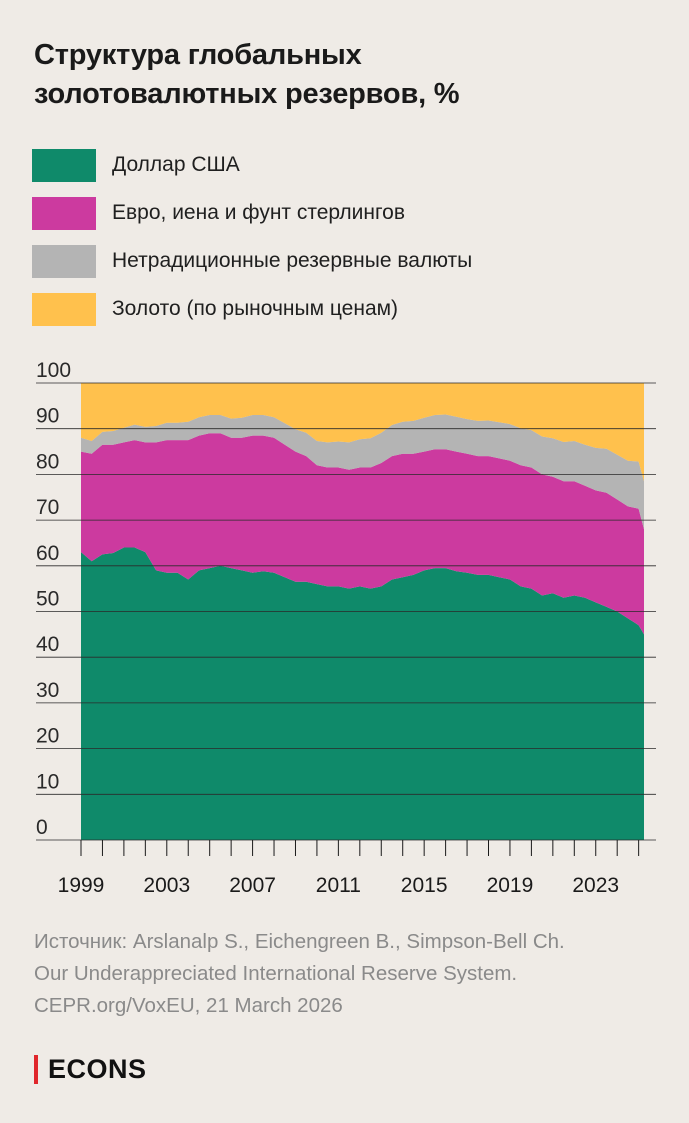 The image size is (689, 1123). What do you see at coordinates (47, 644) in the screenshot?
I see `y-tick-label-40: 40` at bounding box center [47, 644].